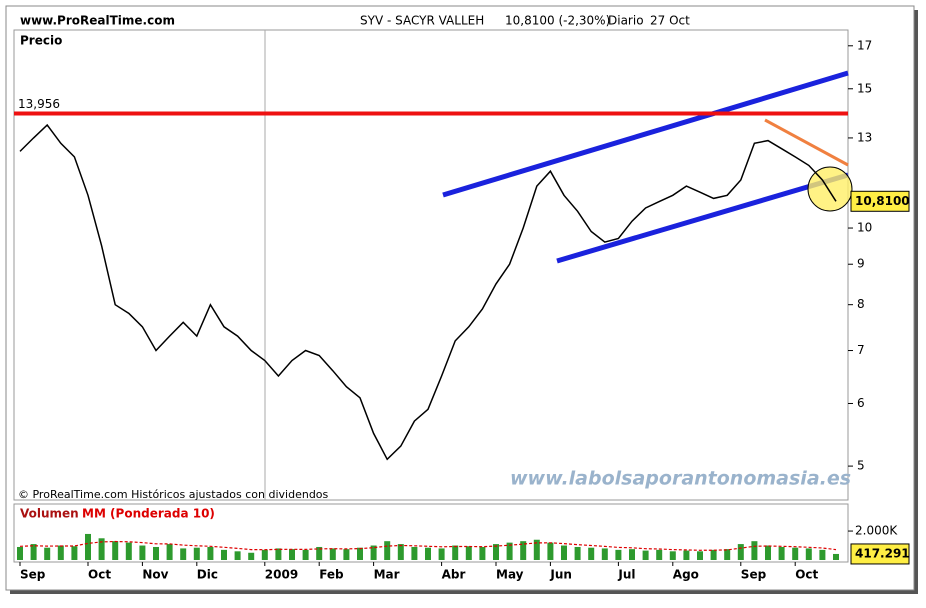 This screenshot has width=926, height=608. I want to click on title: SYV - SACYR VALLEH, so click(422, 21).